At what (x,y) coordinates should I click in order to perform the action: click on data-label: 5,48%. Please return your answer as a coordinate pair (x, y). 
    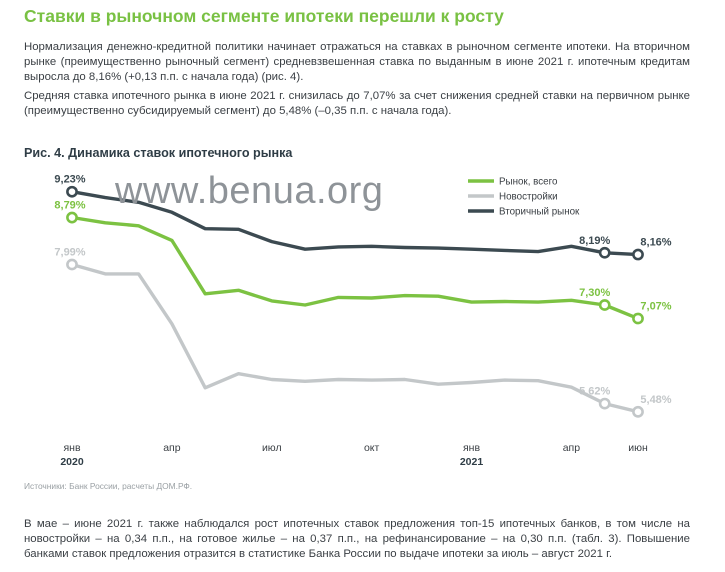
    Looking at the image, I should click on (655, 400).